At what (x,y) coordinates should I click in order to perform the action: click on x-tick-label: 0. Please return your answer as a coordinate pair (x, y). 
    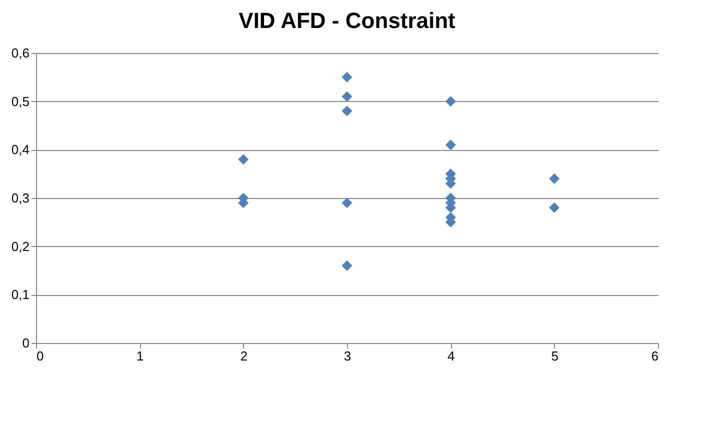
    Looking at the image, I should click on (40, 356).